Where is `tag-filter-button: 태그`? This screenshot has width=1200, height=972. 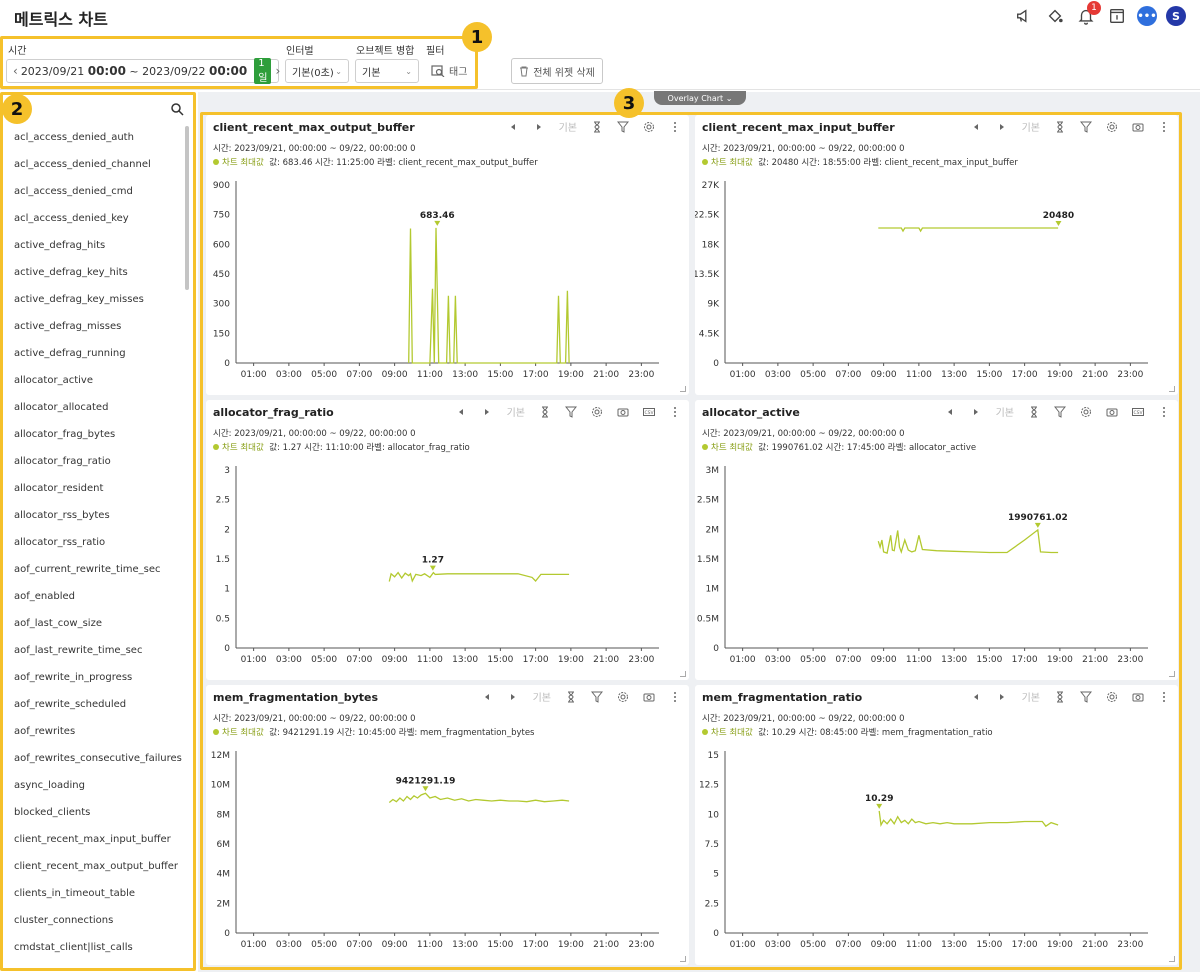
tag-filter-button: 태그 is located at coordinates (449, 70).